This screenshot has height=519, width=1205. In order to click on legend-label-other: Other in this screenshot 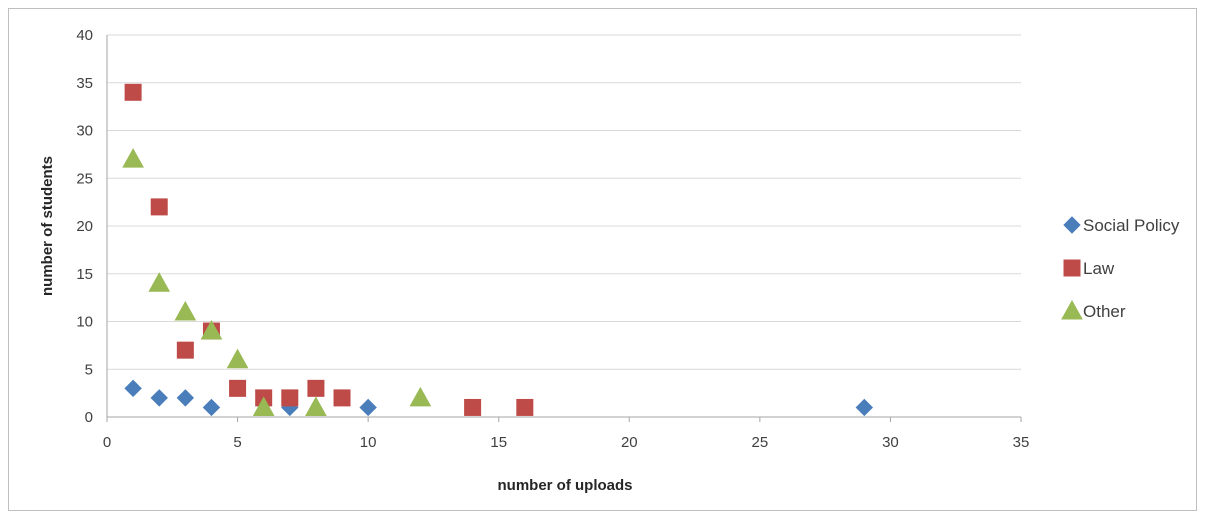, I will do `click(1104, 311)`.